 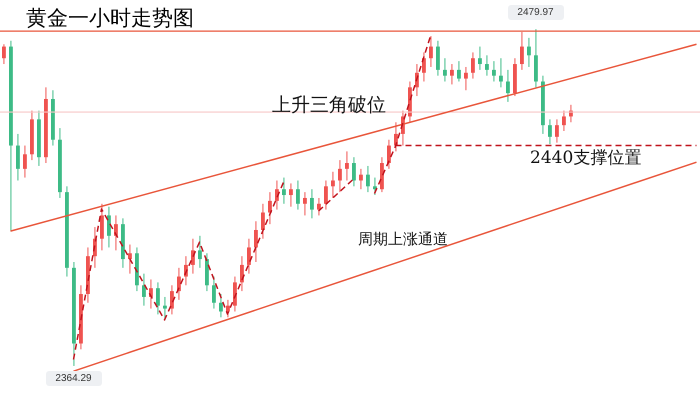 What do you see at coordinates (403, 239) in the screenshot?
I see `annotation: 周期上涨通道` at bounding box center [403, 239].